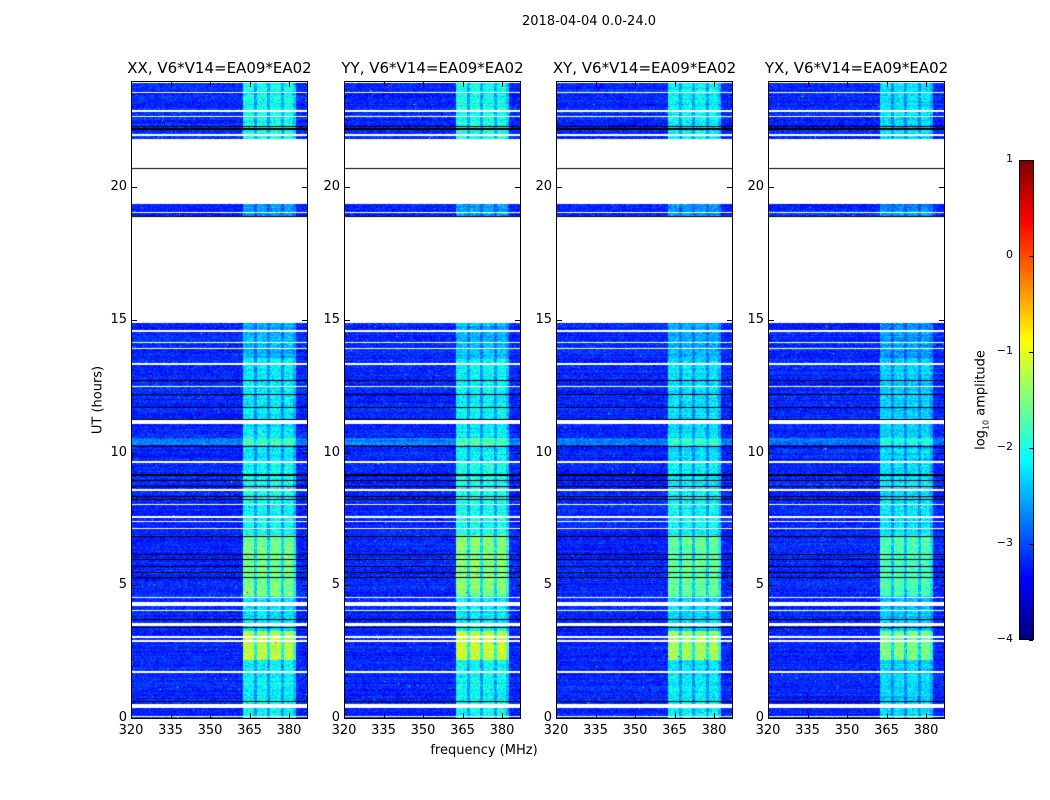 This screenshot has height=800, width=1050. I want to click on panel-title: YY, V6*V14=EA09*EA02, so click(432, 68).